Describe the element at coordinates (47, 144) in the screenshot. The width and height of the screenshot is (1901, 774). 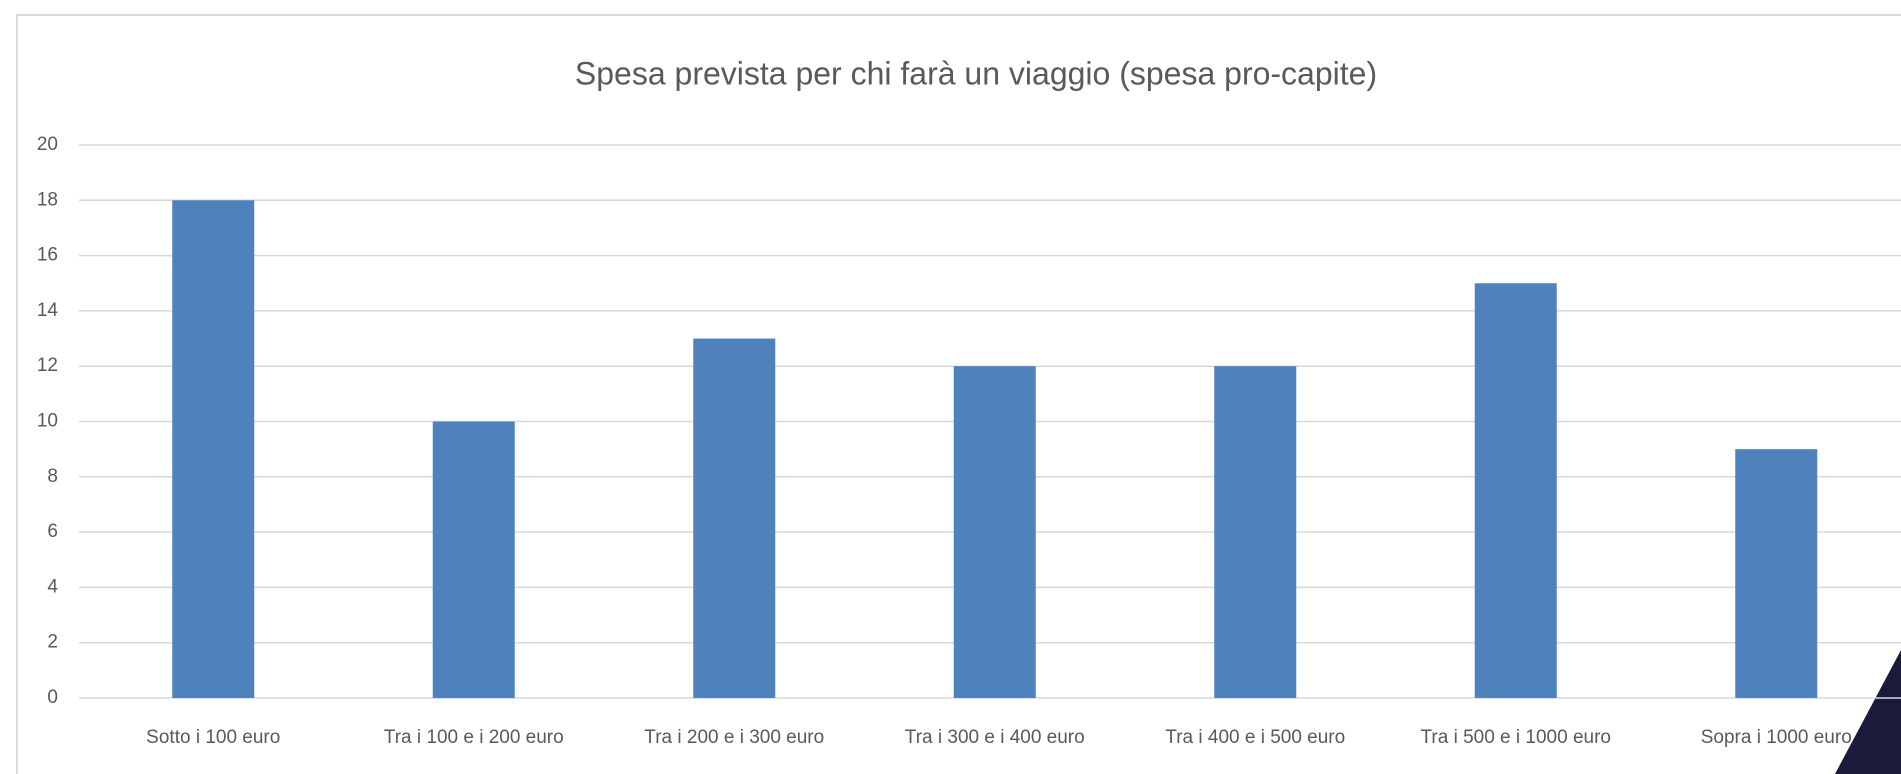
I see `y-tick-label: 20` at that location.